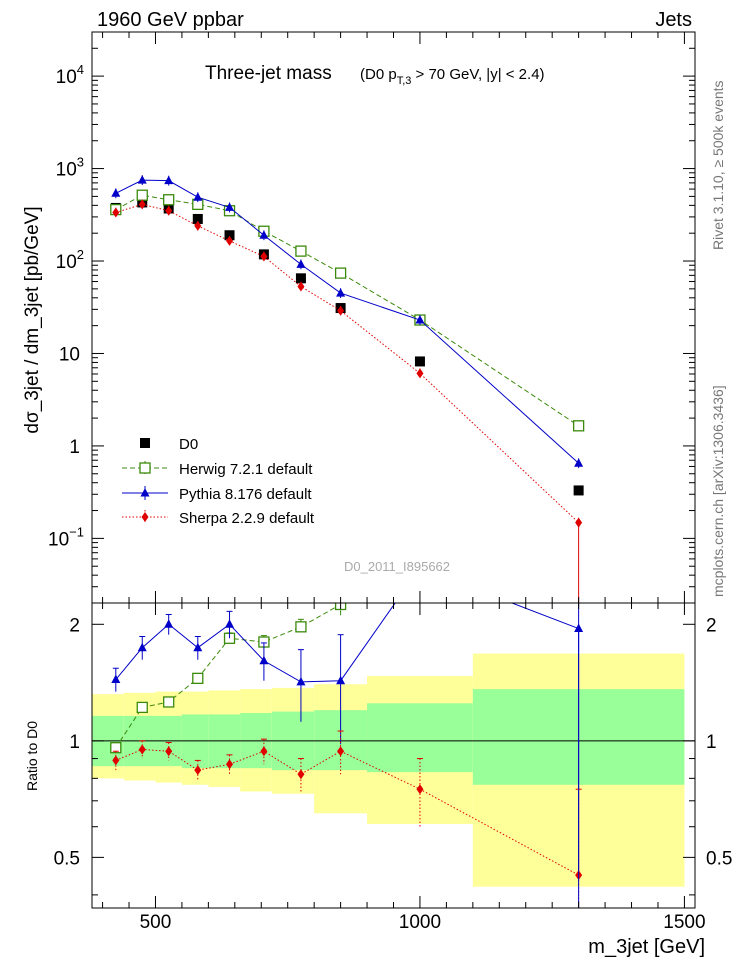 The width and height of the screenshot is (746, 972). I want to click on x-tick-label: 500, so click(156, 922).